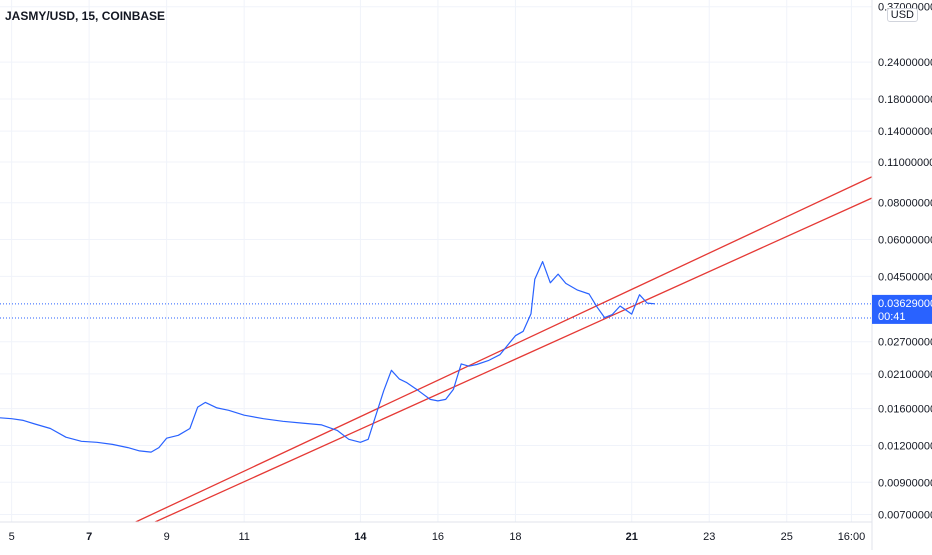 This screenshot has width=932, height=555. What do you see at coordinates (905, 277) in the screenshot?
I see `y-tick-label: 0.04500000` at bounding box center [905, 277].